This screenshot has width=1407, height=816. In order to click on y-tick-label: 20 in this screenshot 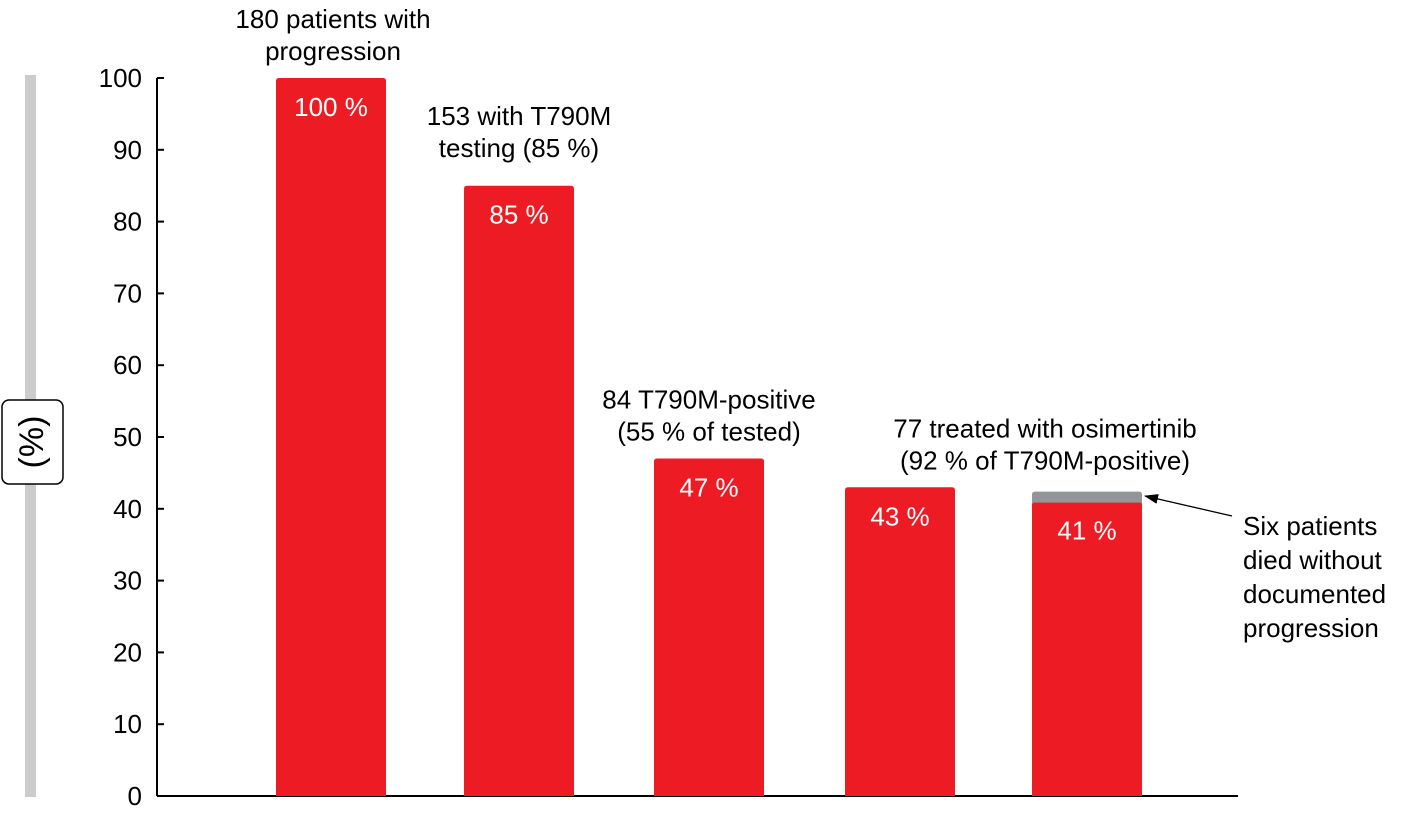, I will do `click(127, 652)`.